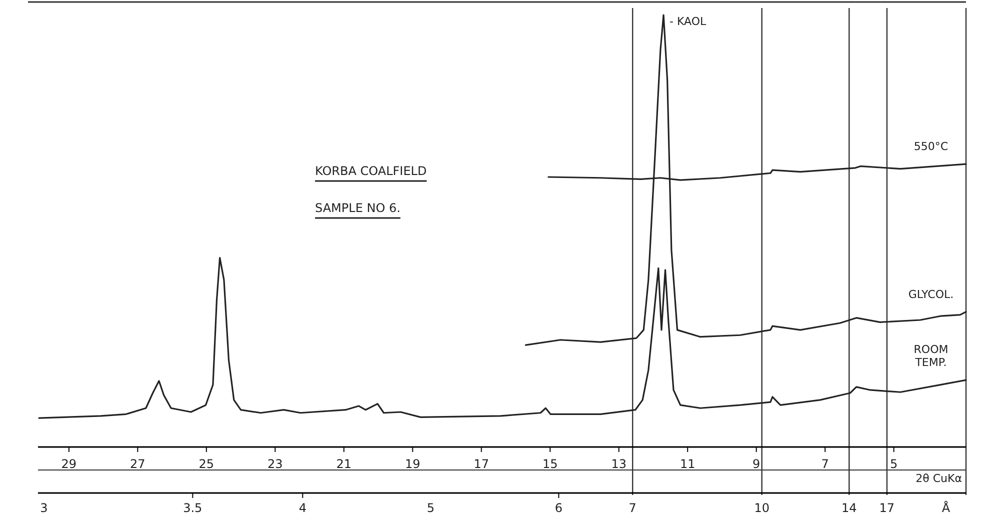  Describe the element at coordinates (849, 508) in the screenshot. I see `text: 14` at that location.